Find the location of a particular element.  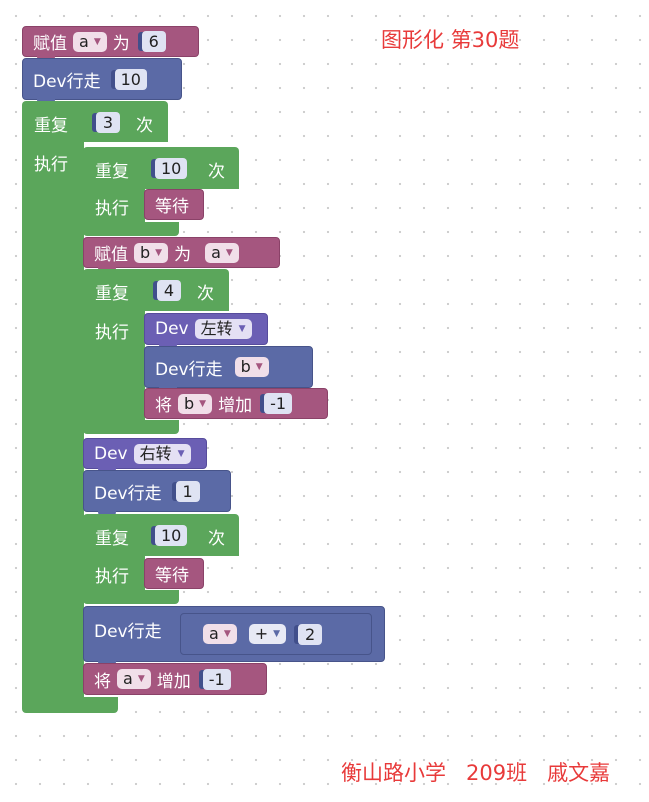

dev-turn-right-block: Dev 右转 ▼ is located at coordinates (145, 456).